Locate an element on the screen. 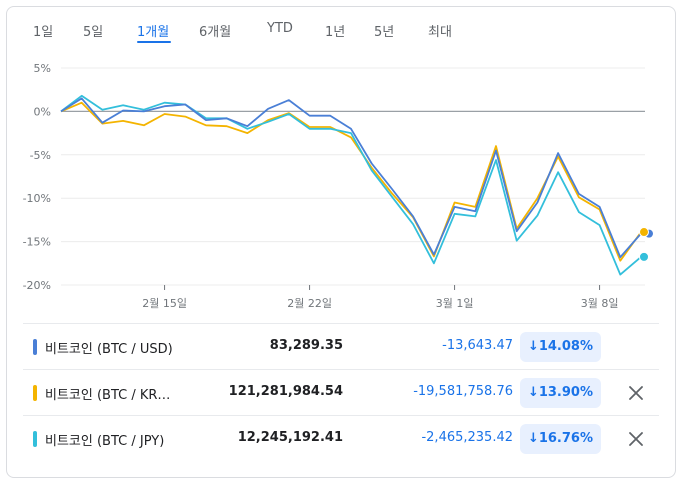  x-tick-label: 3월 8일 is located at coordinates (600, 303).